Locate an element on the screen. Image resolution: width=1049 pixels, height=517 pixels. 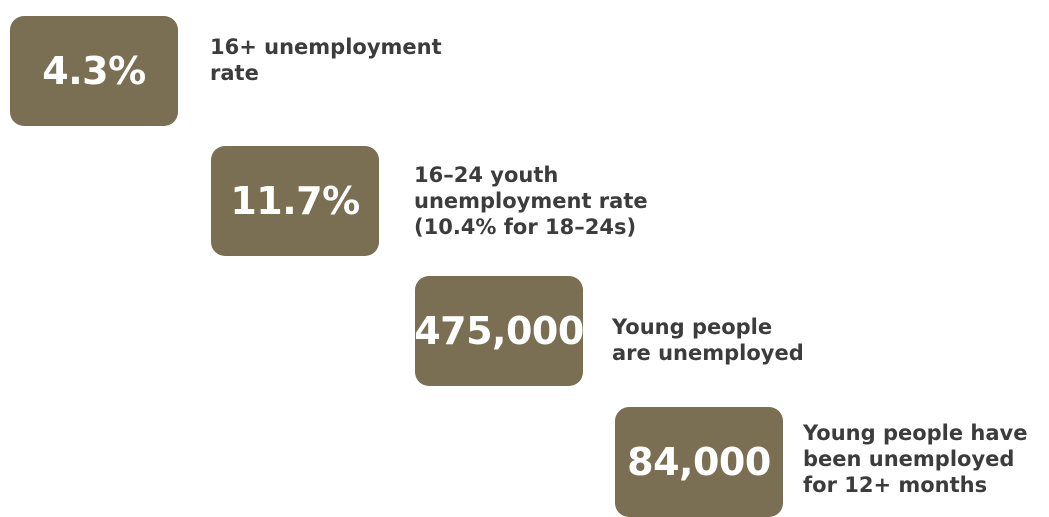
stat-value-box-young-people-unemployed: 475,000 is located at coordinates (499, 331).